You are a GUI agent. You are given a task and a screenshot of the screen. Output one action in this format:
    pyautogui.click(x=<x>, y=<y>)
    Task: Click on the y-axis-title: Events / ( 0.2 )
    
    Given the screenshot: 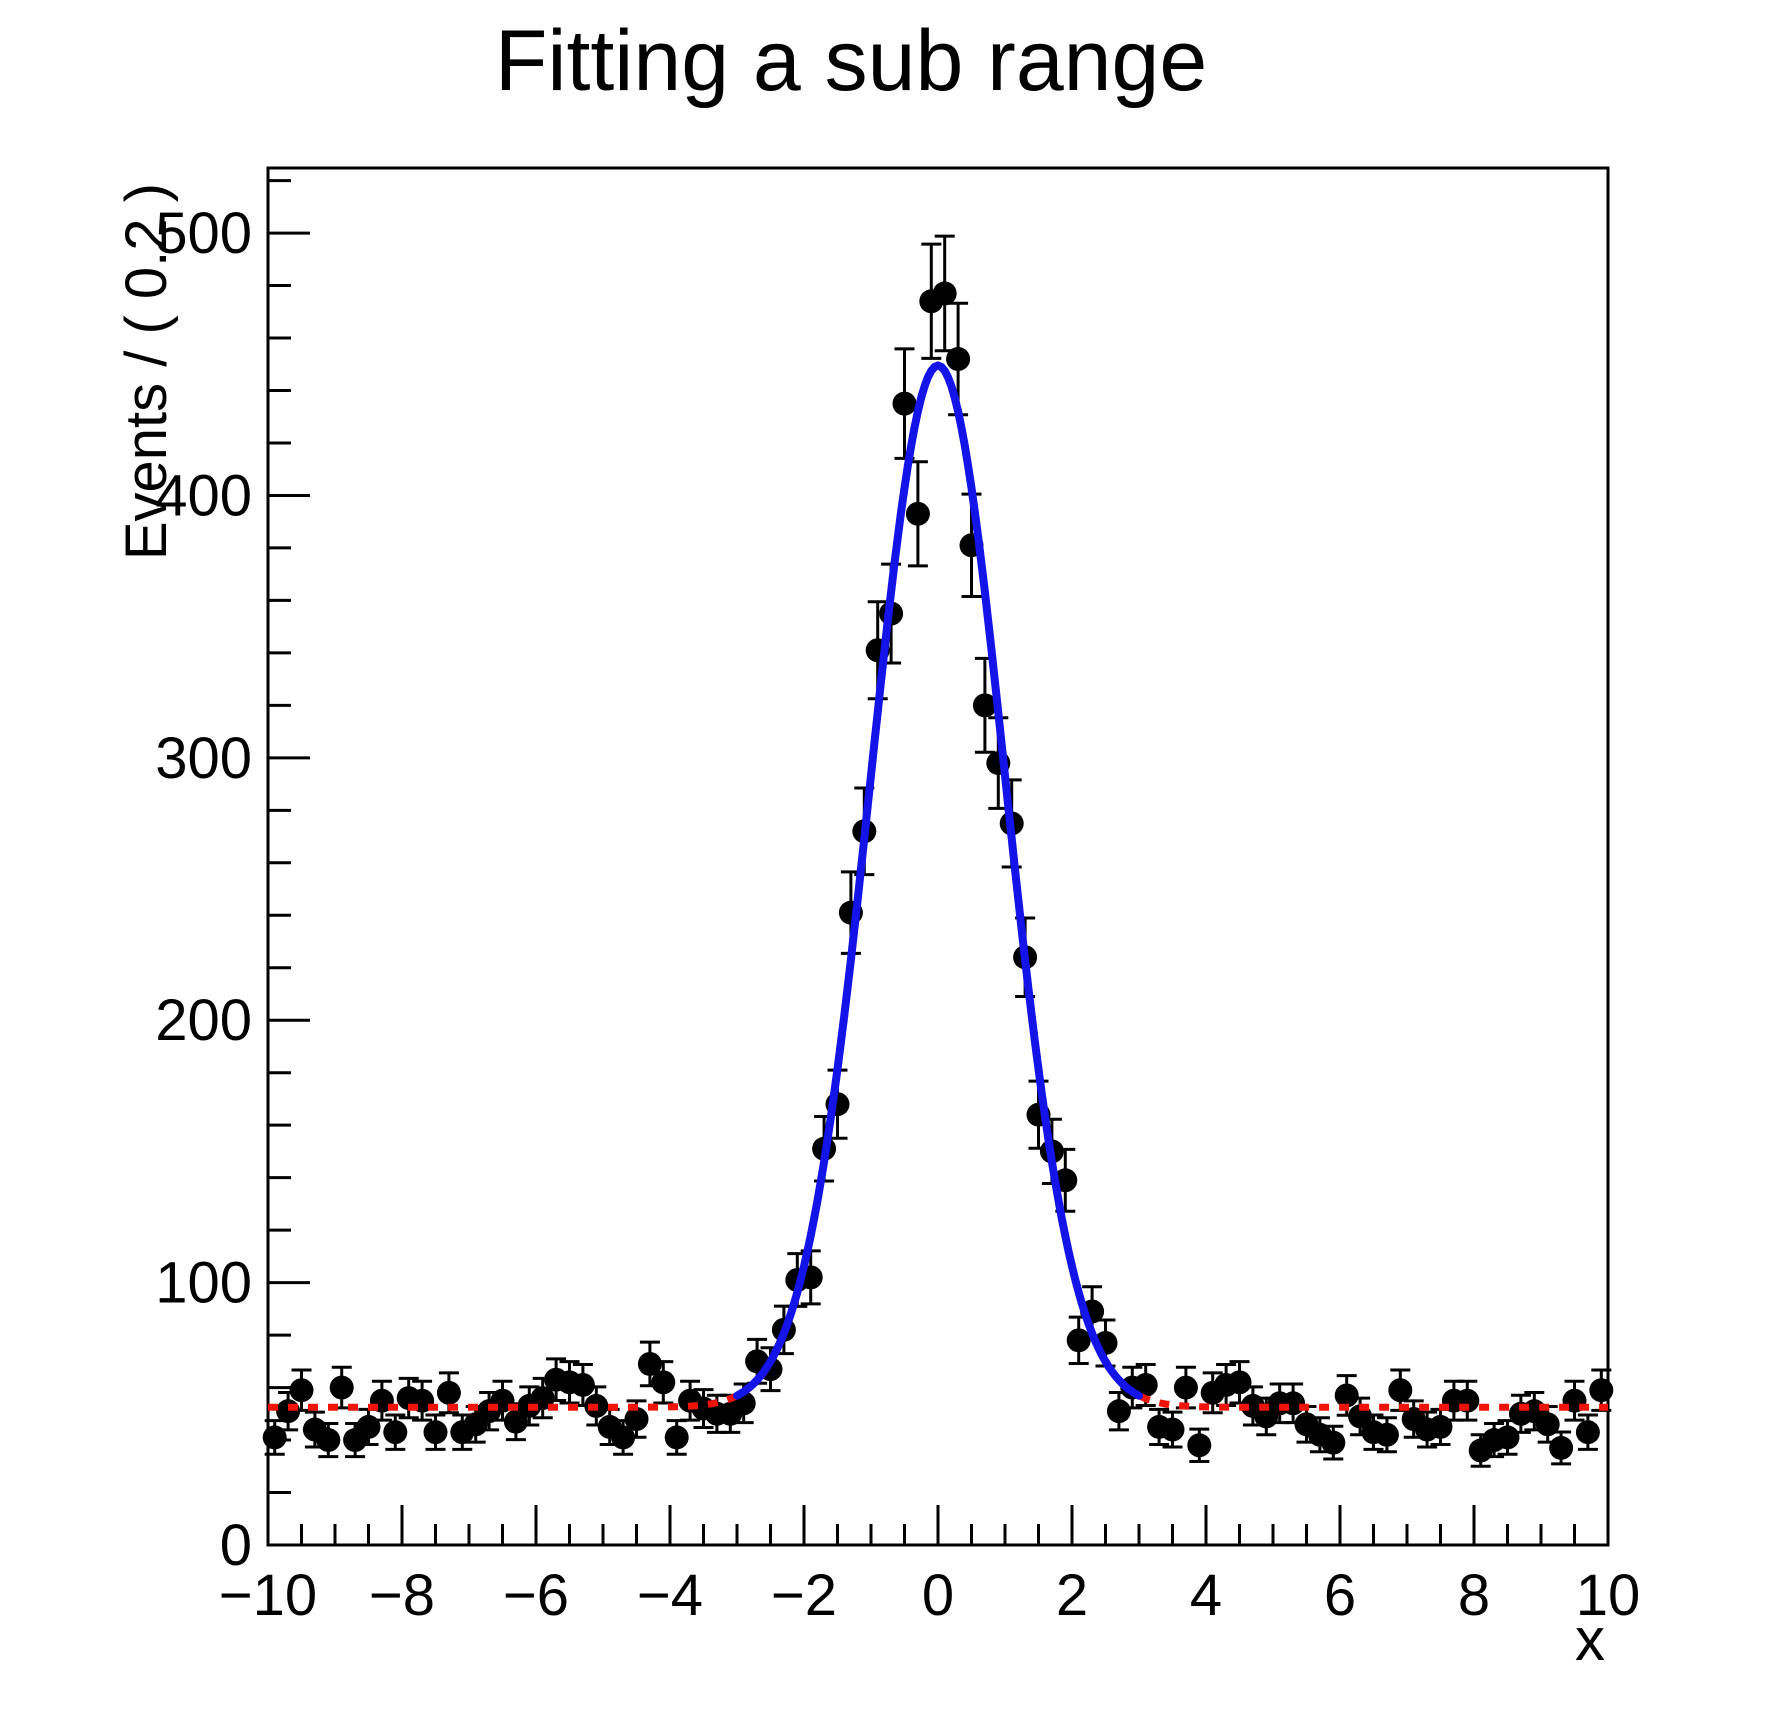 What is the action you would take?
    pyautogui.click(x=146, y=371)
    